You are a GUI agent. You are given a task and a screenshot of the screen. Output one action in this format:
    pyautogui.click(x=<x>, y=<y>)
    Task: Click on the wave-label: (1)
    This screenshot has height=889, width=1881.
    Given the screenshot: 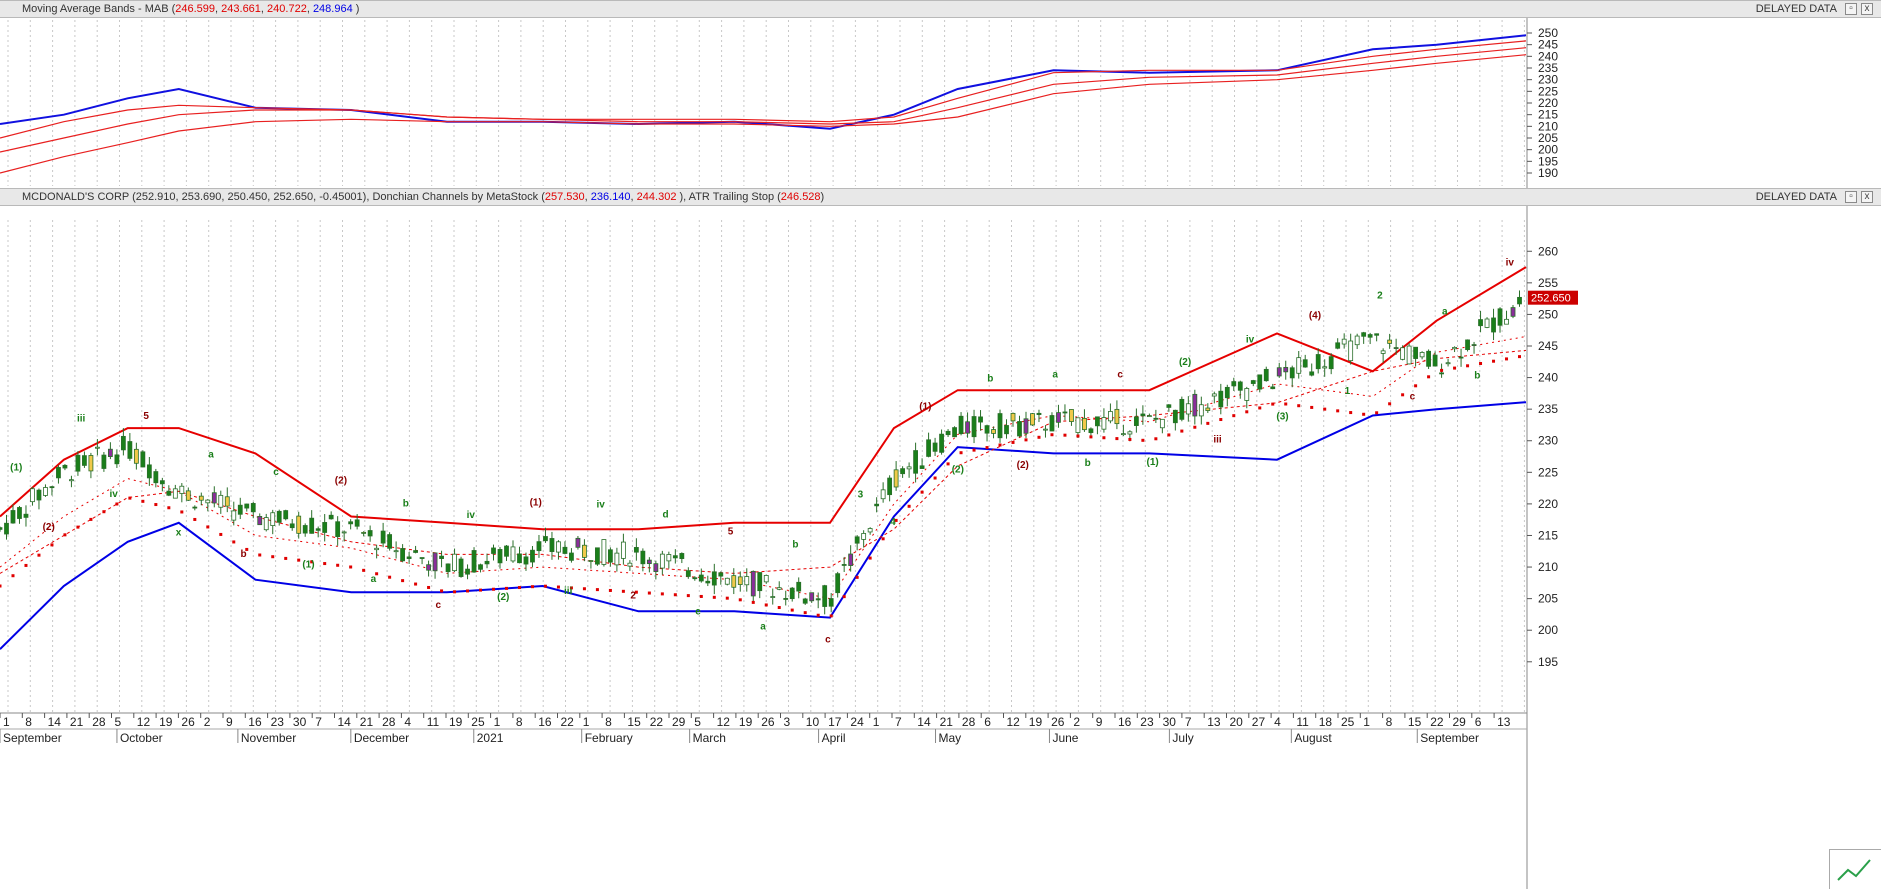 What is the action you would take?
    pyautogui.click(x=536, y=502)
    